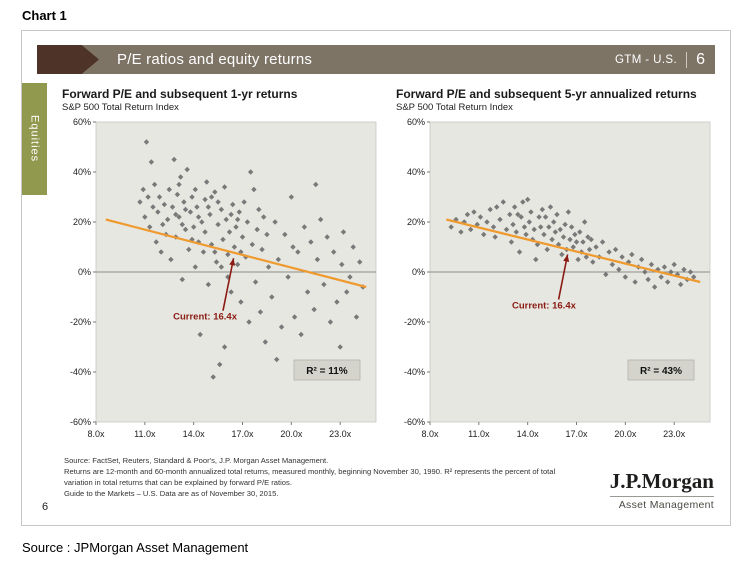  Describe the element at coordinates (44, 15) in the screenshot. I see `figure-label: Chart 1` at that location.